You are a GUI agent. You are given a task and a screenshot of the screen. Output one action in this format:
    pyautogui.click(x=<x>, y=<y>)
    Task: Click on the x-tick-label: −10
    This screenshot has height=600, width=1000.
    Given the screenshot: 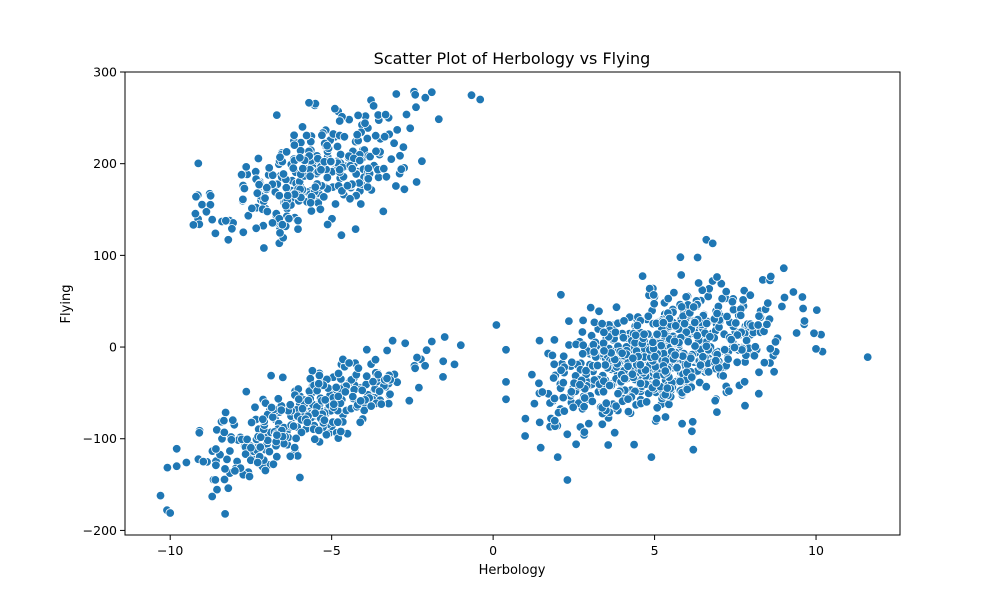 What is the action you would take?
    pyautogui.click(x=170, y=550)
    